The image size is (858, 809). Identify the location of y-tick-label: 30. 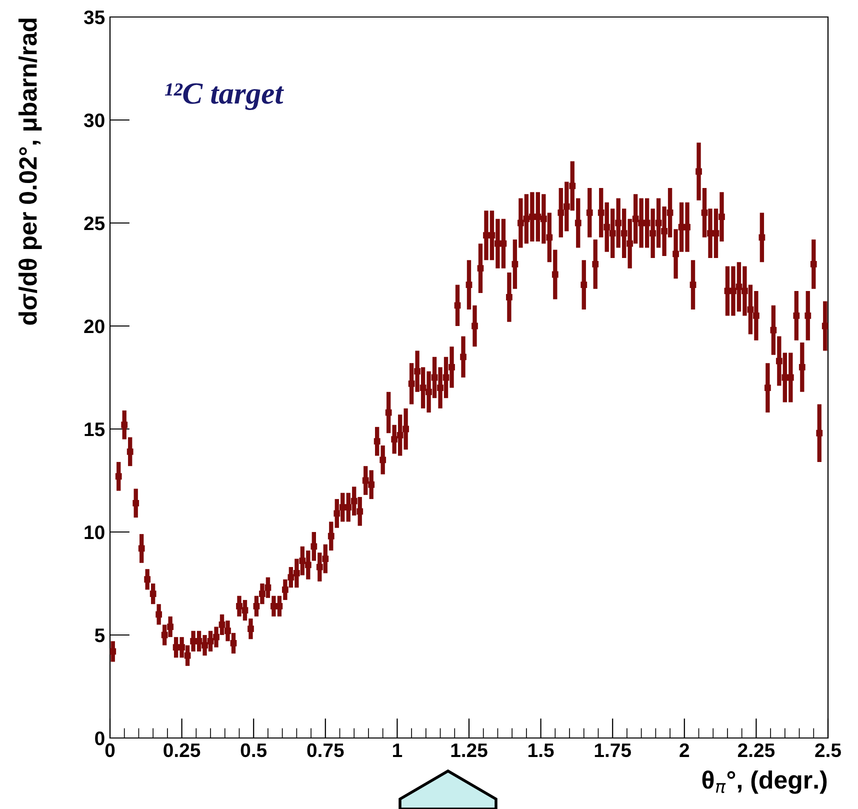
(94, 120).